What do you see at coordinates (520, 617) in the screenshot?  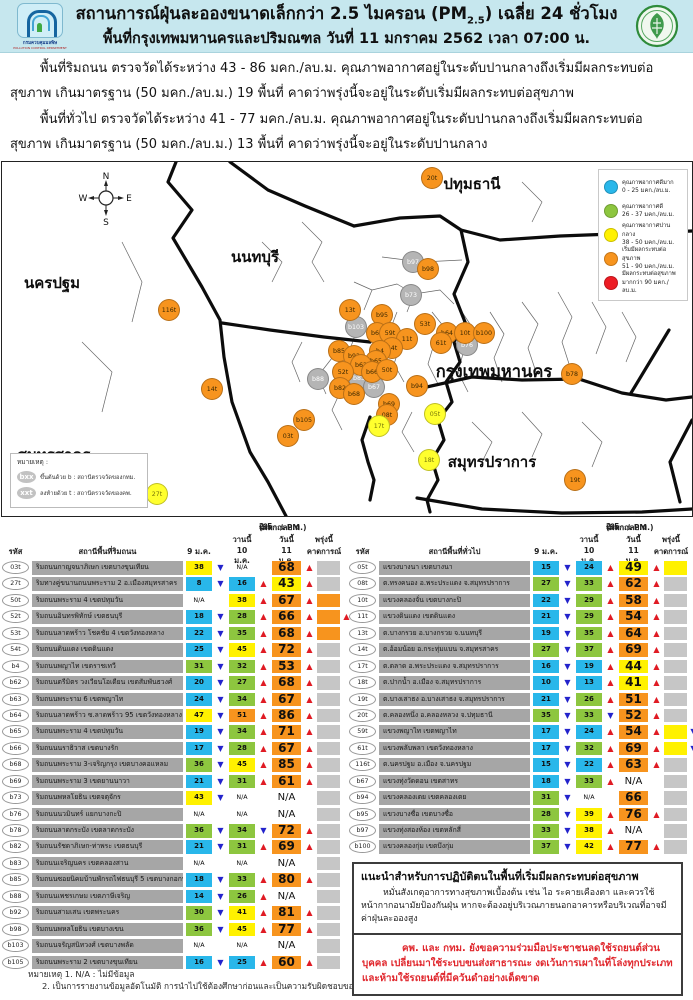 I see `general-row-11t: 11t แขวงดินแดง เขตดินแดง 21 ▼ 29 ▲ 54 ▲` at bounding box center [520, 617].